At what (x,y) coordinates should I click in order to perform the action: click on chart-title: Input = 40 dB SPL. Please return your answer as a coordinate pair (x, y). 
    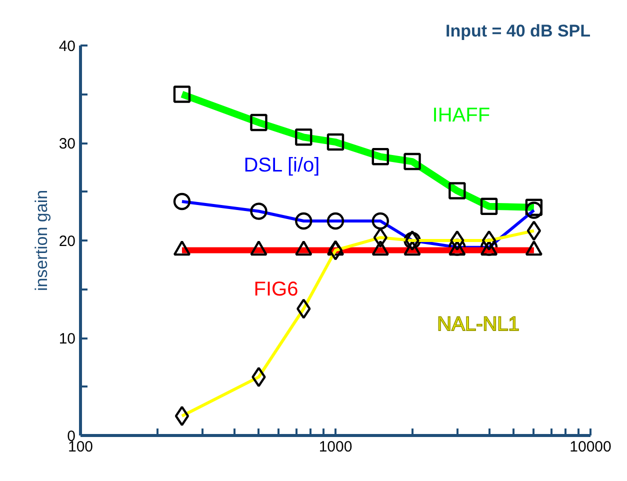
    Looking at the image, I should click on (518, 31).